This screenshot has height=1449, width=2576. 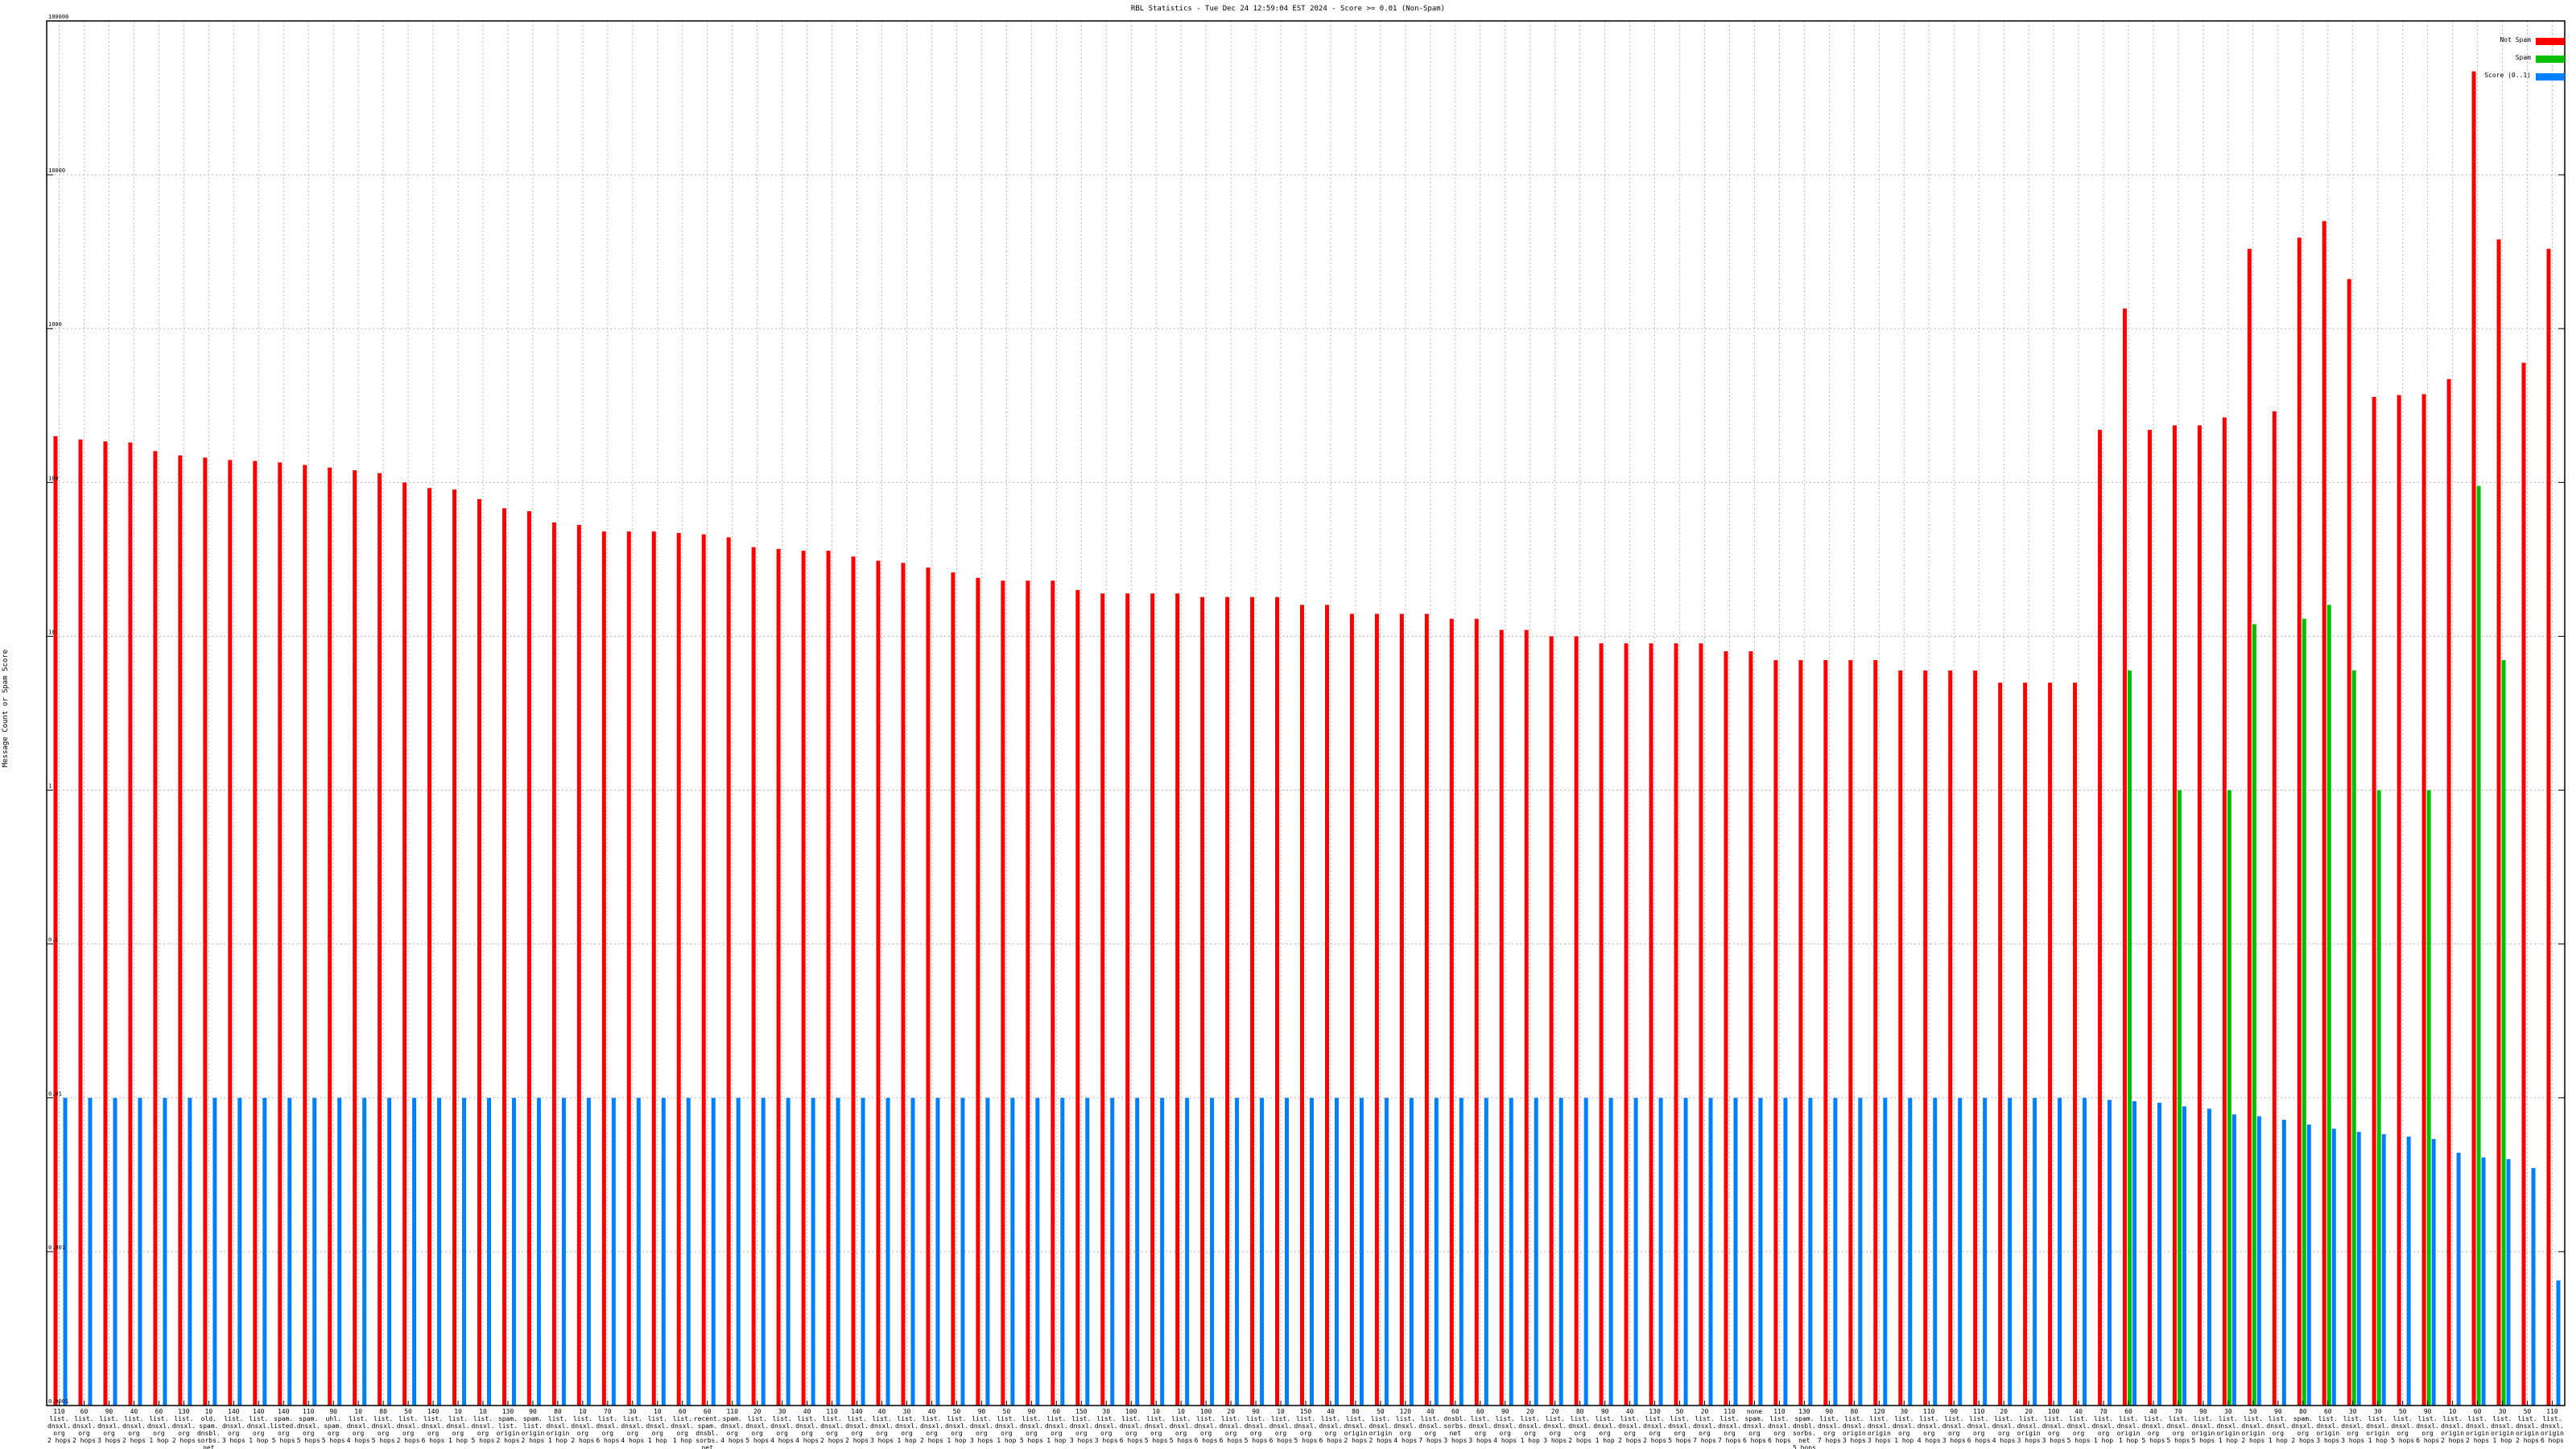 I want to click on x-category-label: 60 list. dnsxl. org 1 hop, so click(x=1056, y=1426).